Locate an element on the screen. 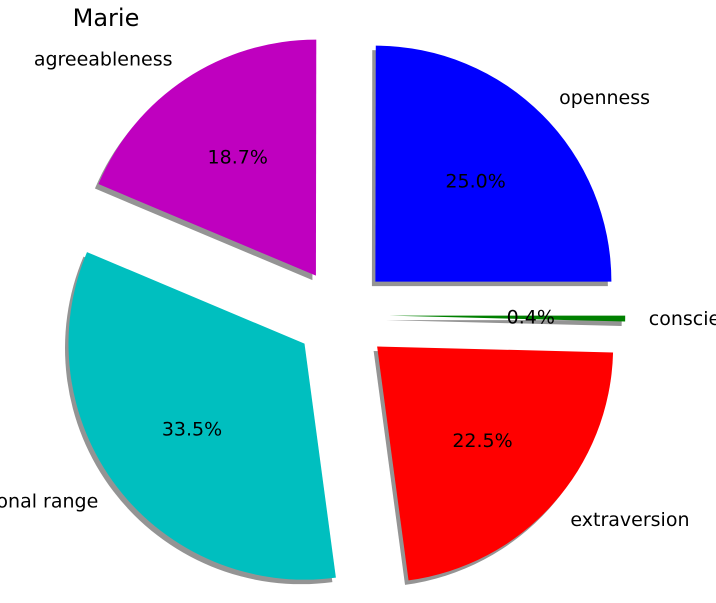 The height and width of the screenshot is (603, 716). percent-label-agreeableness: 18.7% is located at coordinates (238, 158).